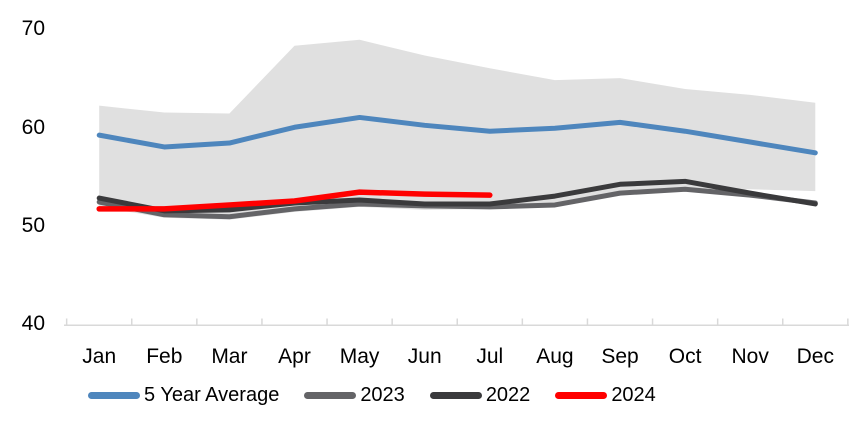 The height and width of the screenshot is (442, 852). I want to click on x-tick-label: Nov, so click(751, 356).